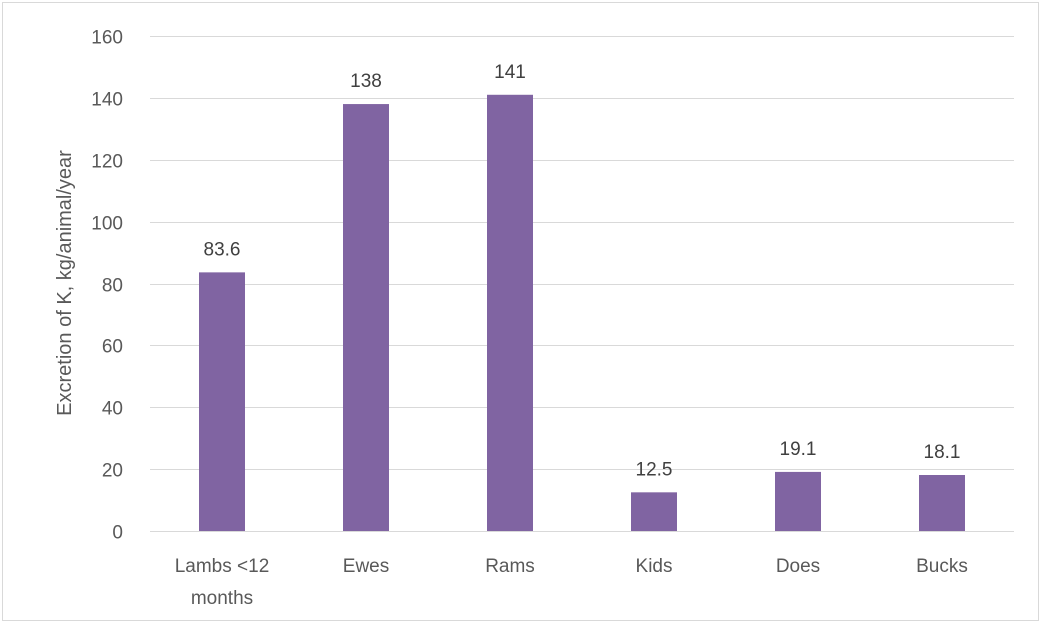 The height and width of the screenshot is (628, 1043). I want to click on y-tick-label-120: 120, so click(107, 162).